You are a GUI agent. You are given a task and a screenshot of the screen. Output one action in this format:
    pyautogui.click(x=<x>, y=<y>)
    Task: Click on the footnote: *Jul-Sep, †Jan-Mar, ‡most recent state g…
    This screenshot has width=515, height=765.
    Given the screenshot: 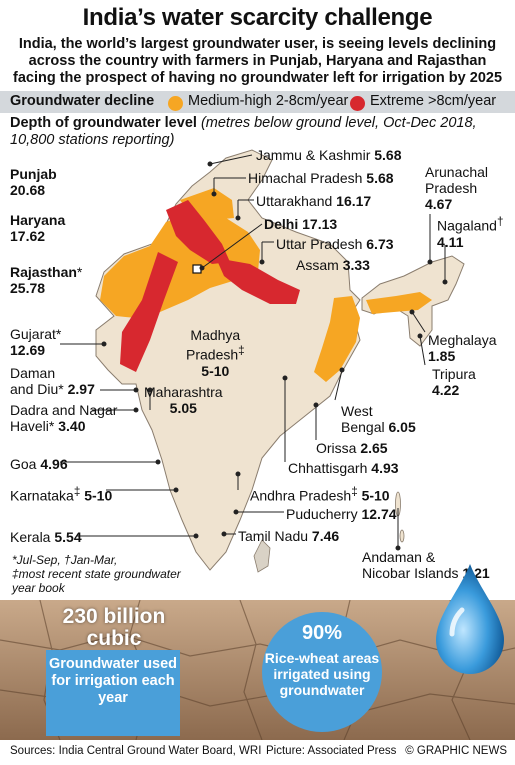 What is the action you would take?
    pyautogui.click(x=96, y=574)
    